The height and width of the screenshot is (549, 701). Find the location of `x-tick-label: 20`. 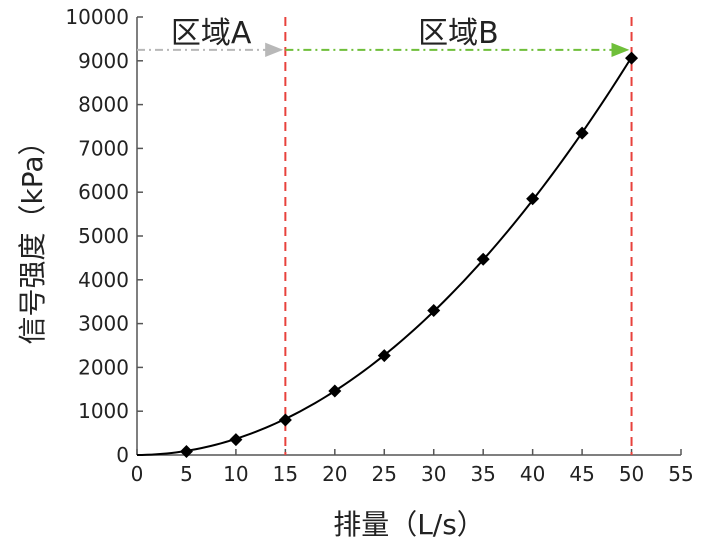

x-tick-label: 20 is located at coordinates (334, 474).